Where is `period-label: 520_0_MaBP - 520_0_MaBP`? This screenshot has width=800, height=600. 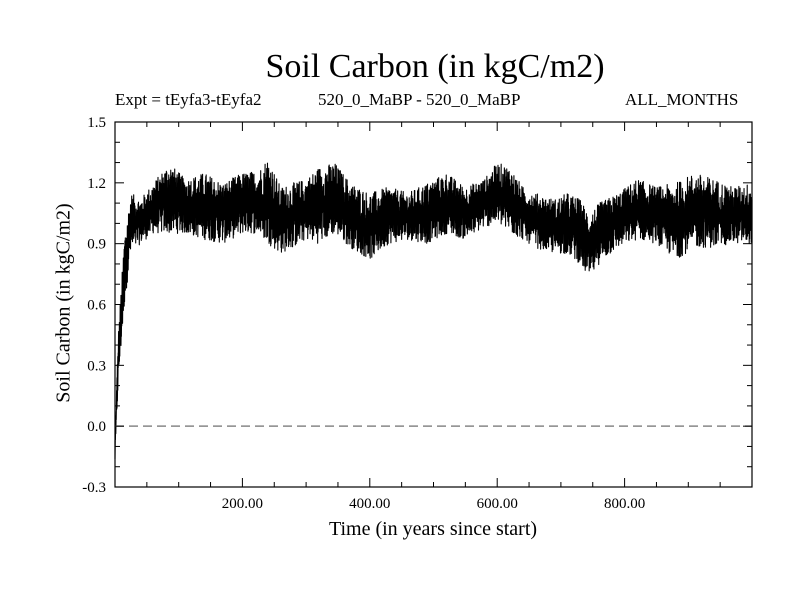
period-label: 520_0_MaBP - 520_0_MaBP is located at coordinates (419, 99).